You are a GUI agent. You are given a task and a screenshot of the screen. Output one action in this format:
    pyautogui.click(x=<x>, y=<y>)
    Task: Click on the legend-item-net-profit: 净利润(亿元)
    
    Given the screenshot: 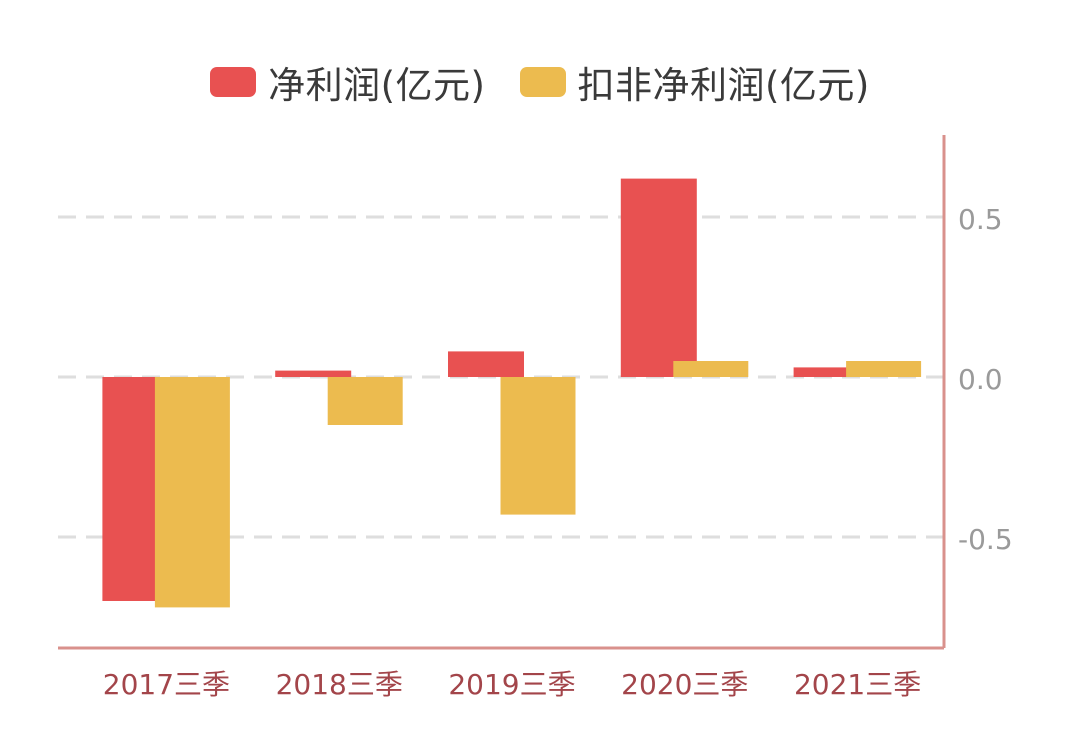 What is the action you would take?
    pyautogui.click(x=347, y=82)
    